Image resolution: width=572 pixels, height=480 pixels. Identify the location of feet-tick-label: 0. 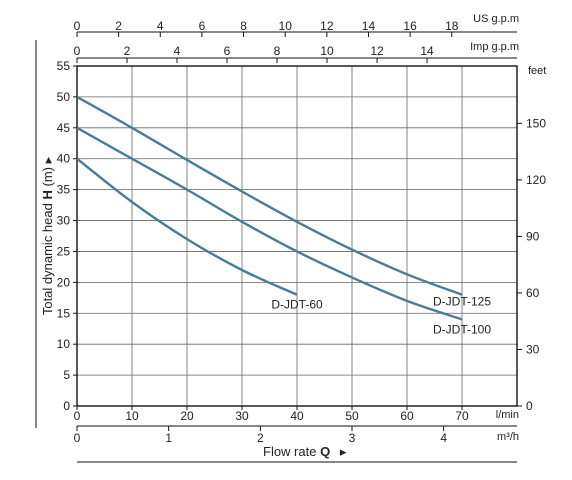
(529, 406).